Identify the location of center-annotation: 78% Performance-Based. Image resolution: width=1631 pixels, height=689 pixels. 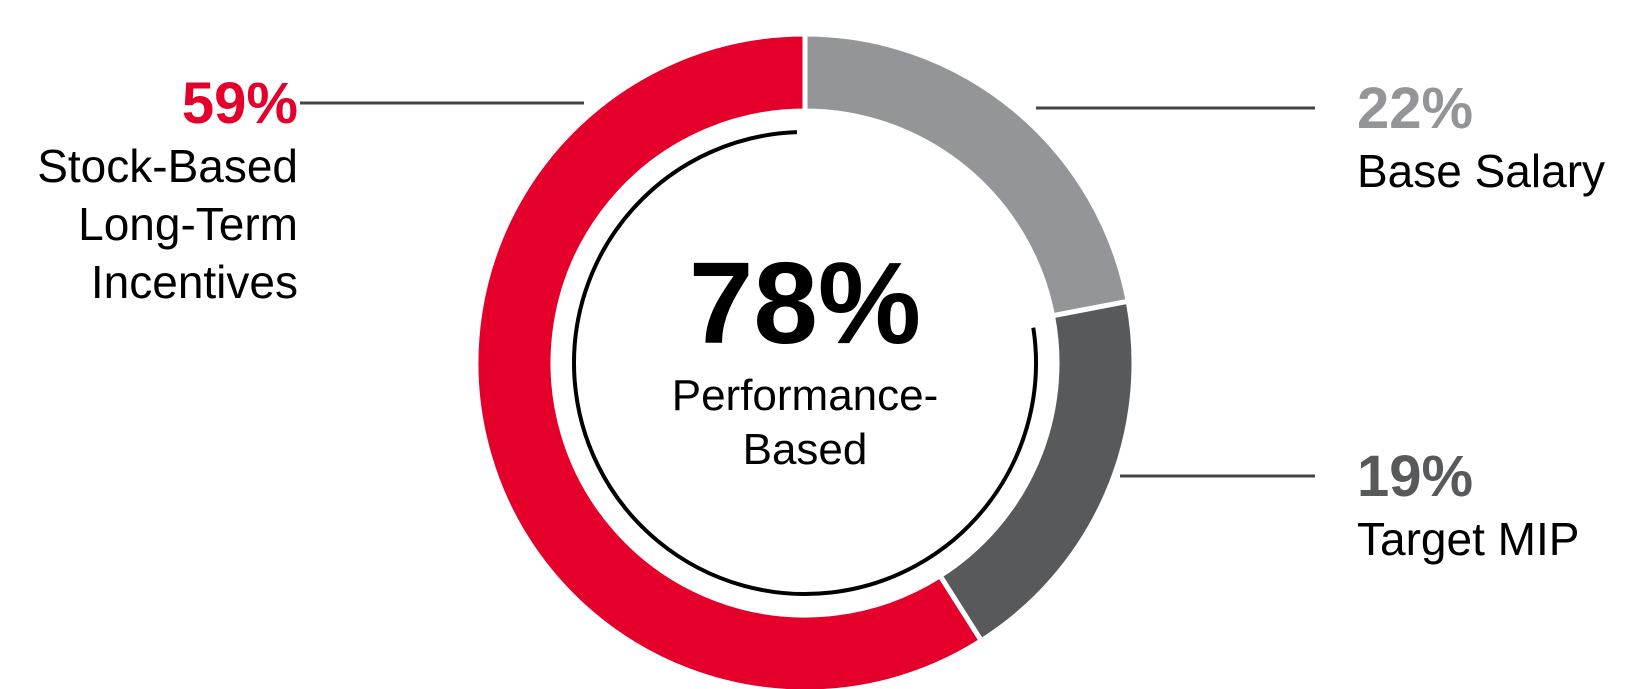
(805, 361).